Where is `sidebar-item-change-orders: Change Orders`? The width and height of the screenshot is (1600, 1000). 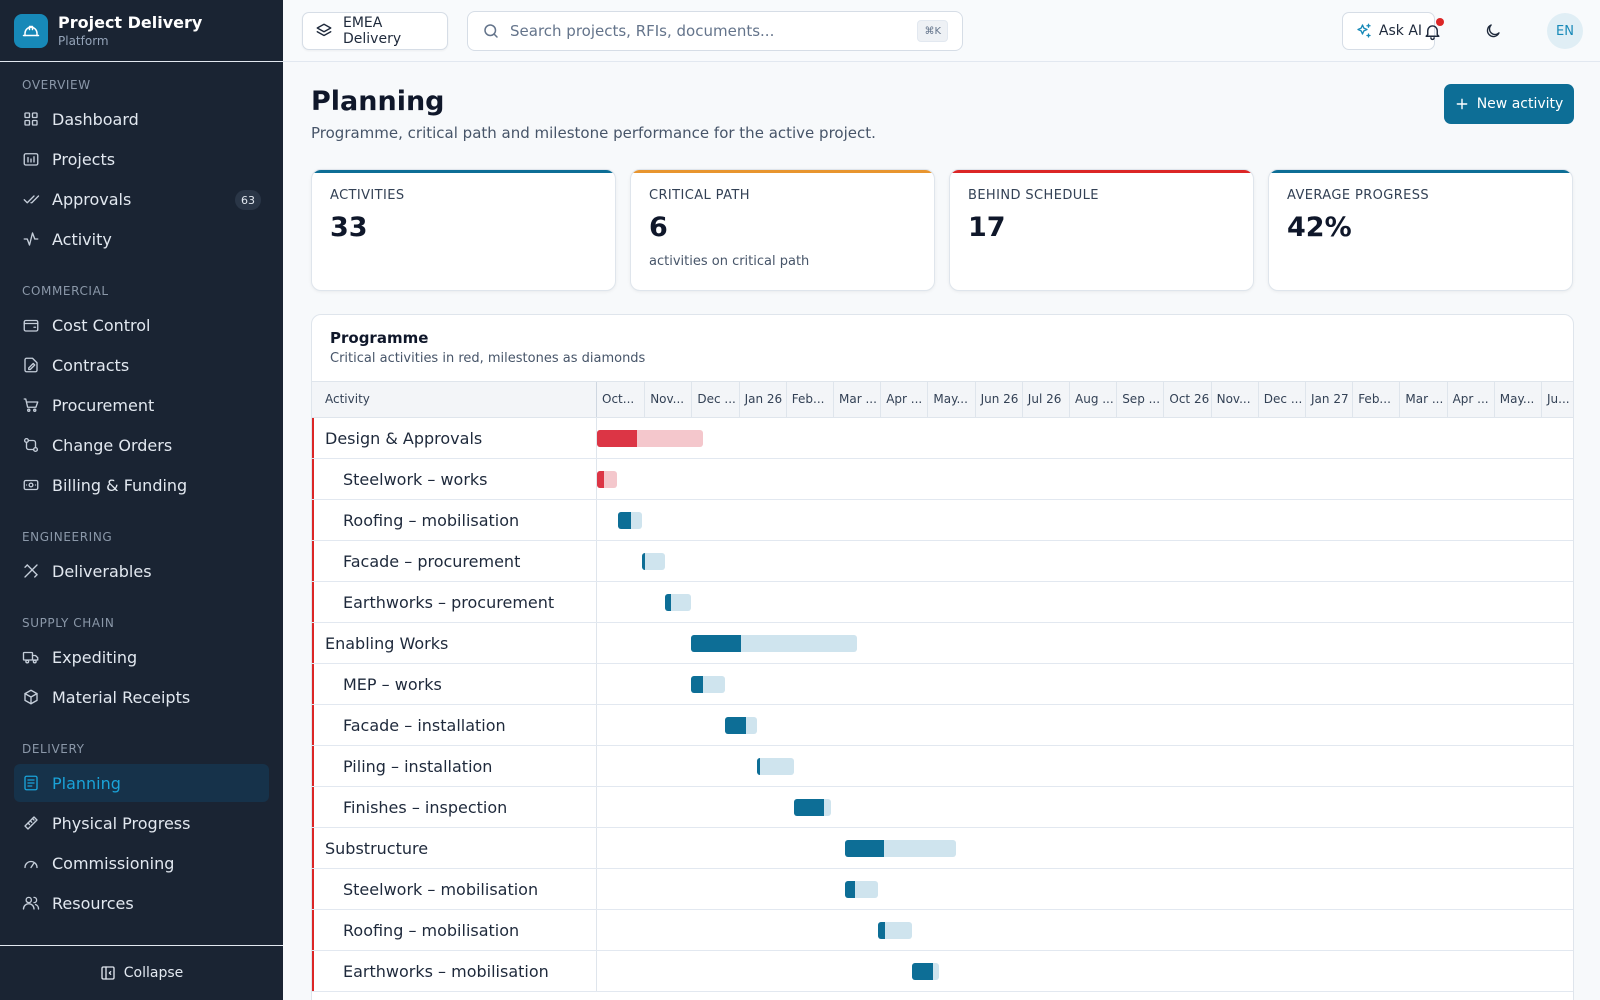 sidebar-item-change-orders: Change Orders is located at coordinates (141, 445).